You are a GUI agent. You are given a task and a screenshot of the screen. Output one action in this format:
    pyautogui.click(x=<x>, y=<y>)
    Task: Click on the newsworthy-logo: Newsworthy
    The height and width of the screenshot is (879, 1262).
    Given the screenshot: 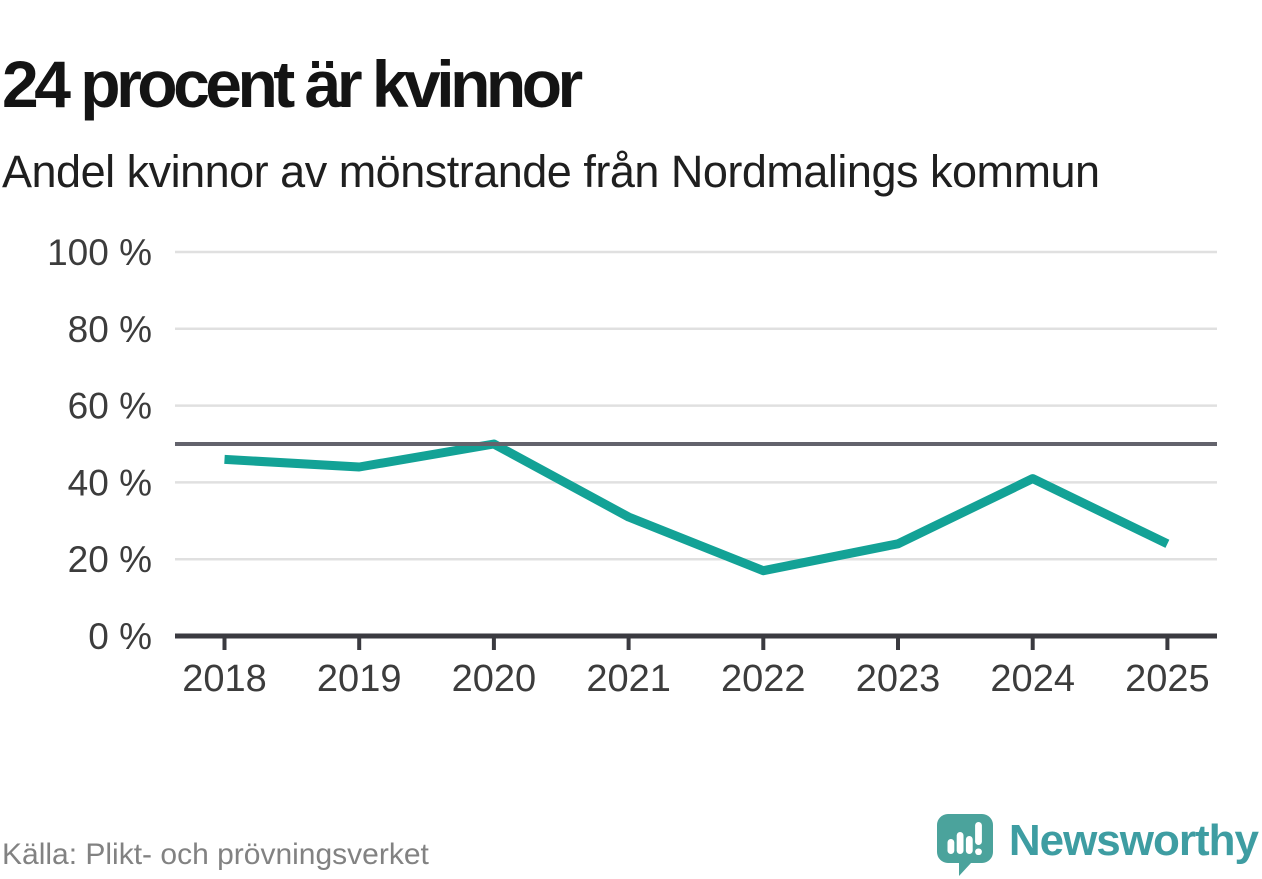 What is the action you would take?
    pyautogui.click(x=1096, y=844)
    